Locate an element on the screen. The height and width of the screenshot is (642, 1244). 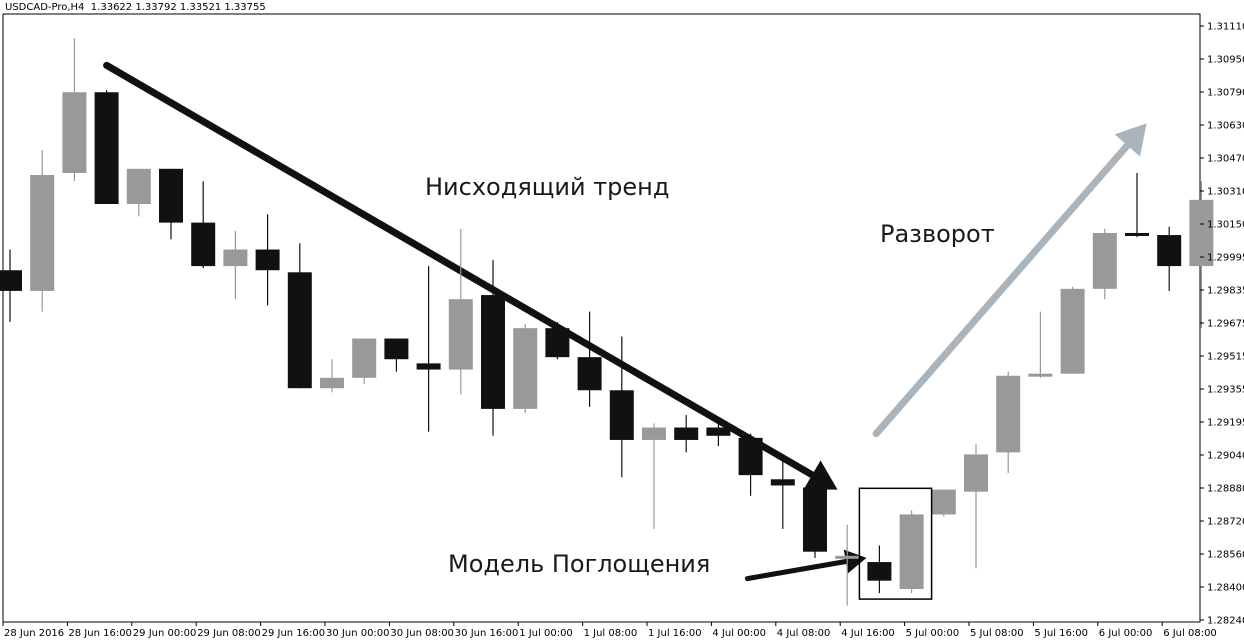
y-tick-label: 1.30950 is located at coordinates (1225, 60).